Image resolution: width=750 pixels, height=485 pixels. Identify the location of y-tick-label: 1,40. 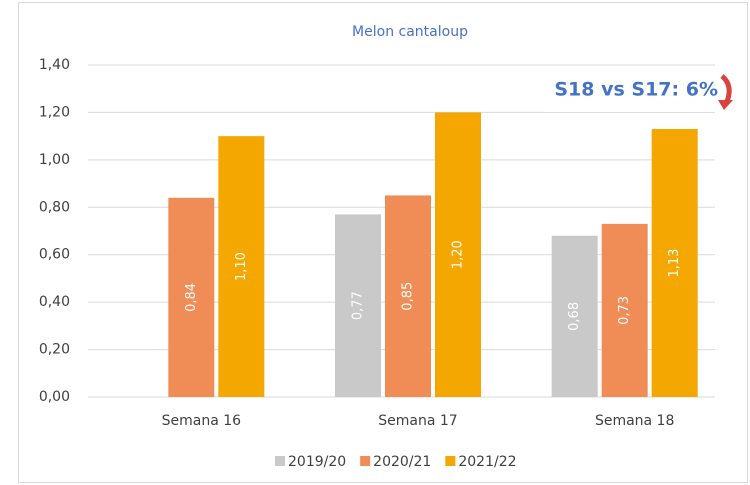
(54, 65).